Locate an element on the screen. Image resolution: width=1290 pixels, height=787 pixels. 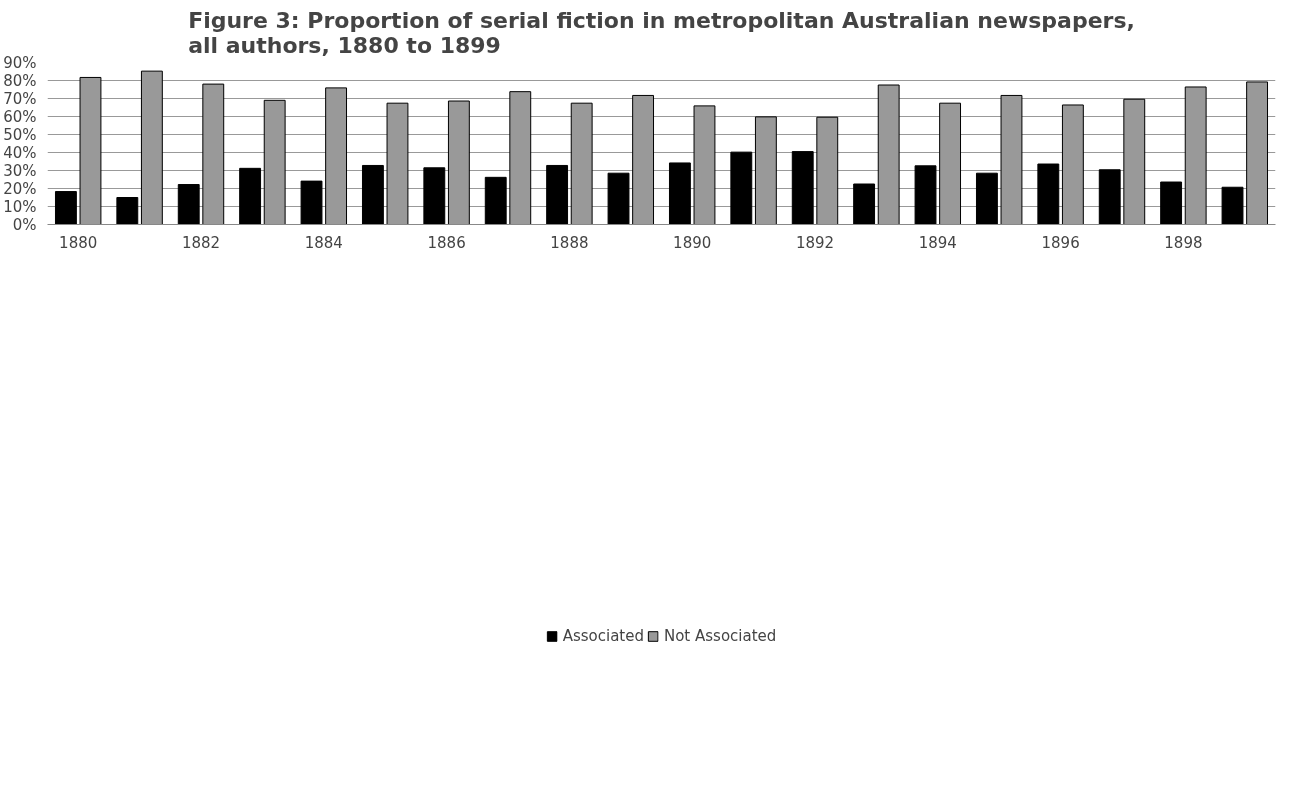
x-tick-label: 1896 is located at coordinates (1060, 242).